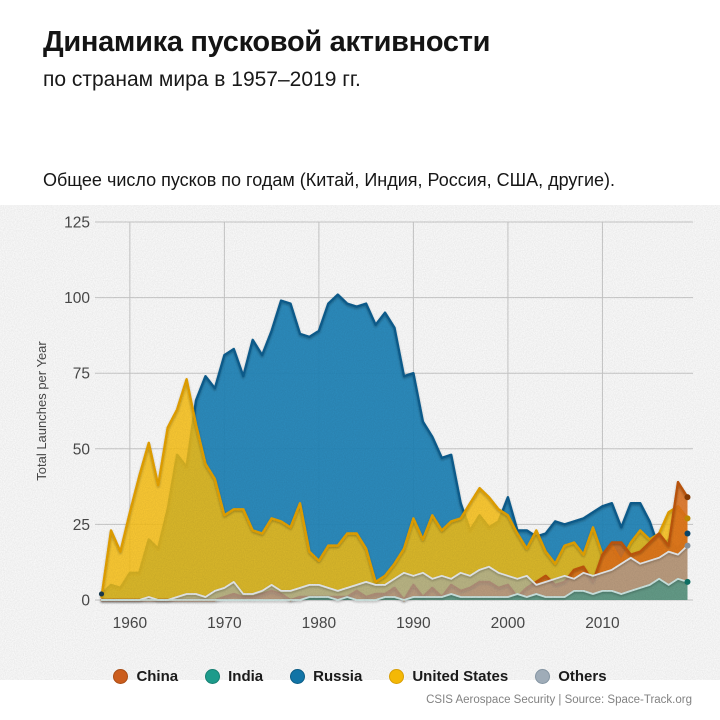 This screenshot has height=720, width=720. I want to click on legend-label-united-states: United States, so click(460, 676).